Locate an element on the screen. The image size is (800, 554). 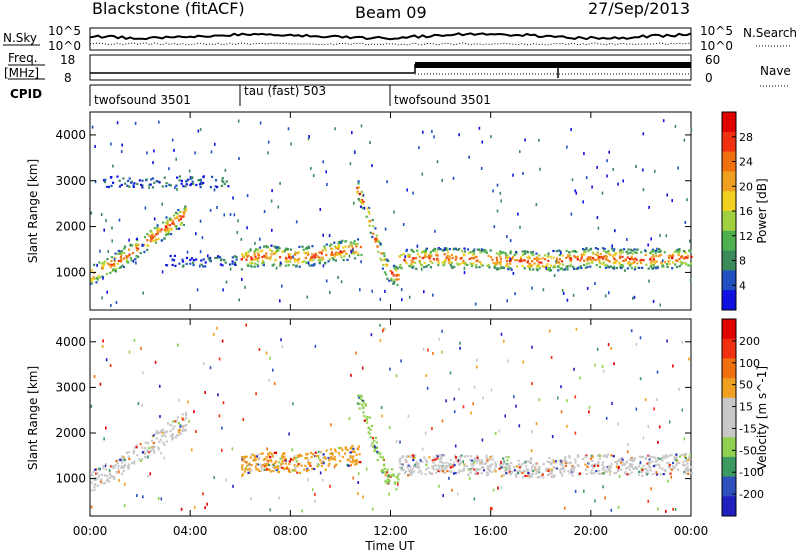
velocity-colorbar-tick-label: -200 is located at coordinates (751, 494).